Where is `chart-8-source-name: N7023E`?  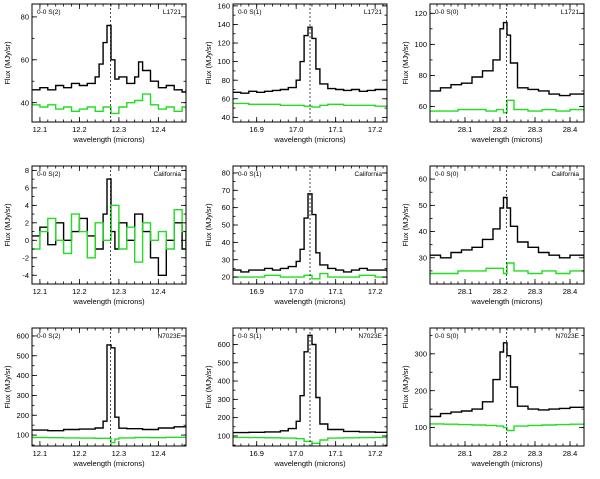 chart-8-source-name: N7023E is located at coordinates (568, 336).